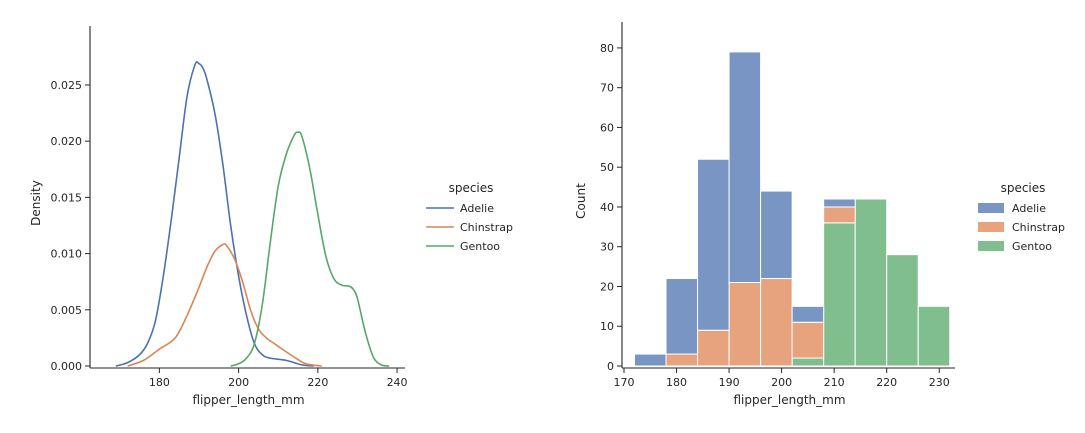 This screenshot has height=433, width=1085. I want to click on kde-line-gentoo, so click(310, 249).